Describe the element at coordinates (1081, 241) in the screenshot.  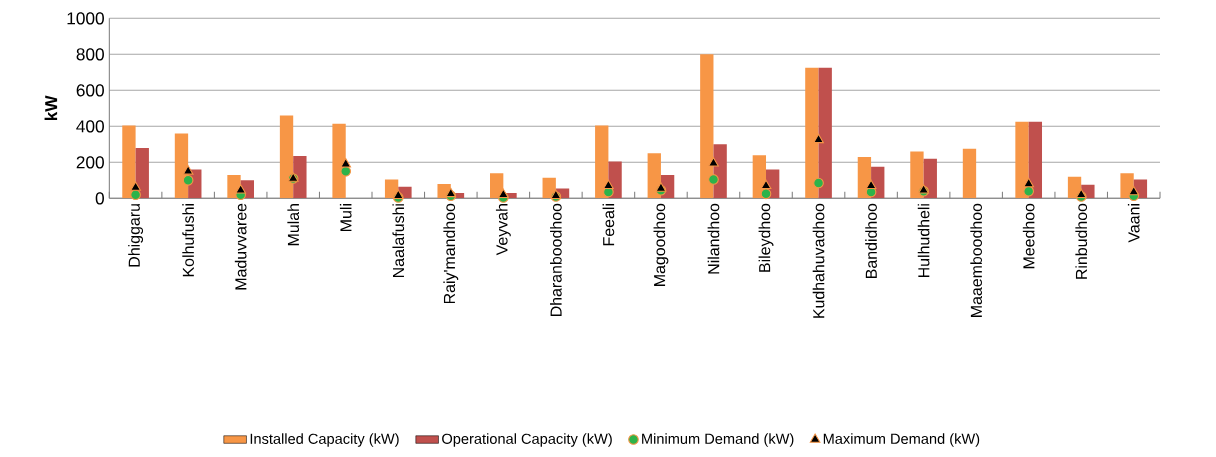
I see `x-tick-label: Rinbudhoo` at that location.